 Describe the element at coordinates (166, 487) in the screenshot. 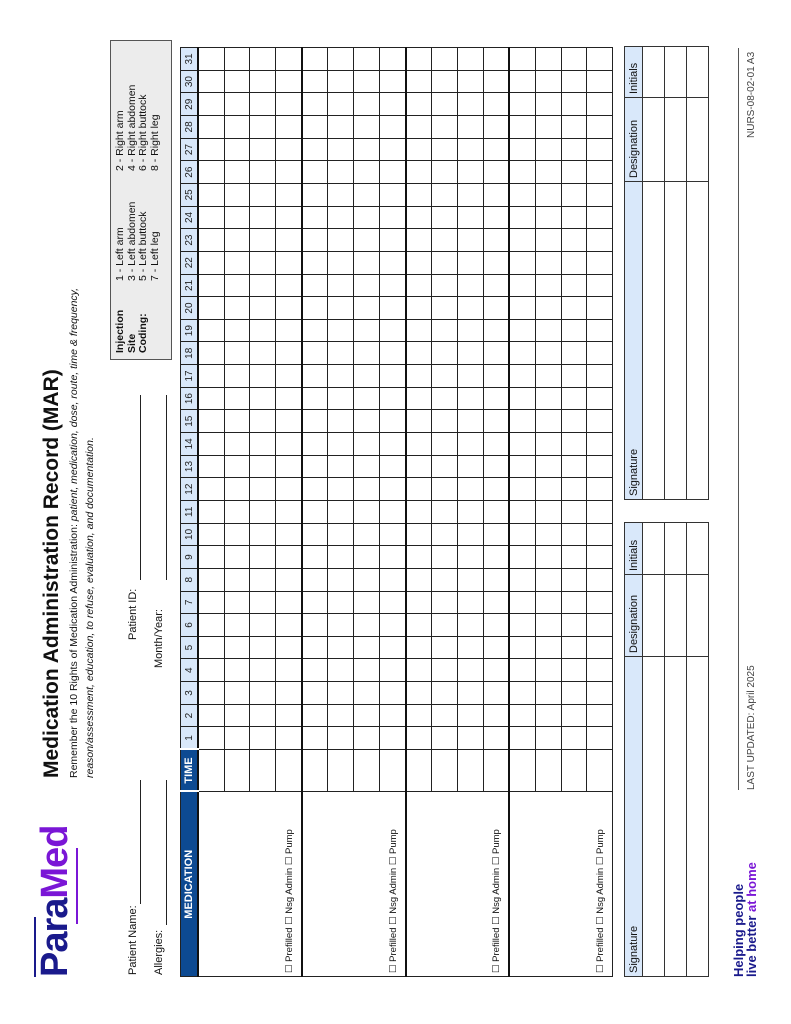

I see `month-year-field` at that location.